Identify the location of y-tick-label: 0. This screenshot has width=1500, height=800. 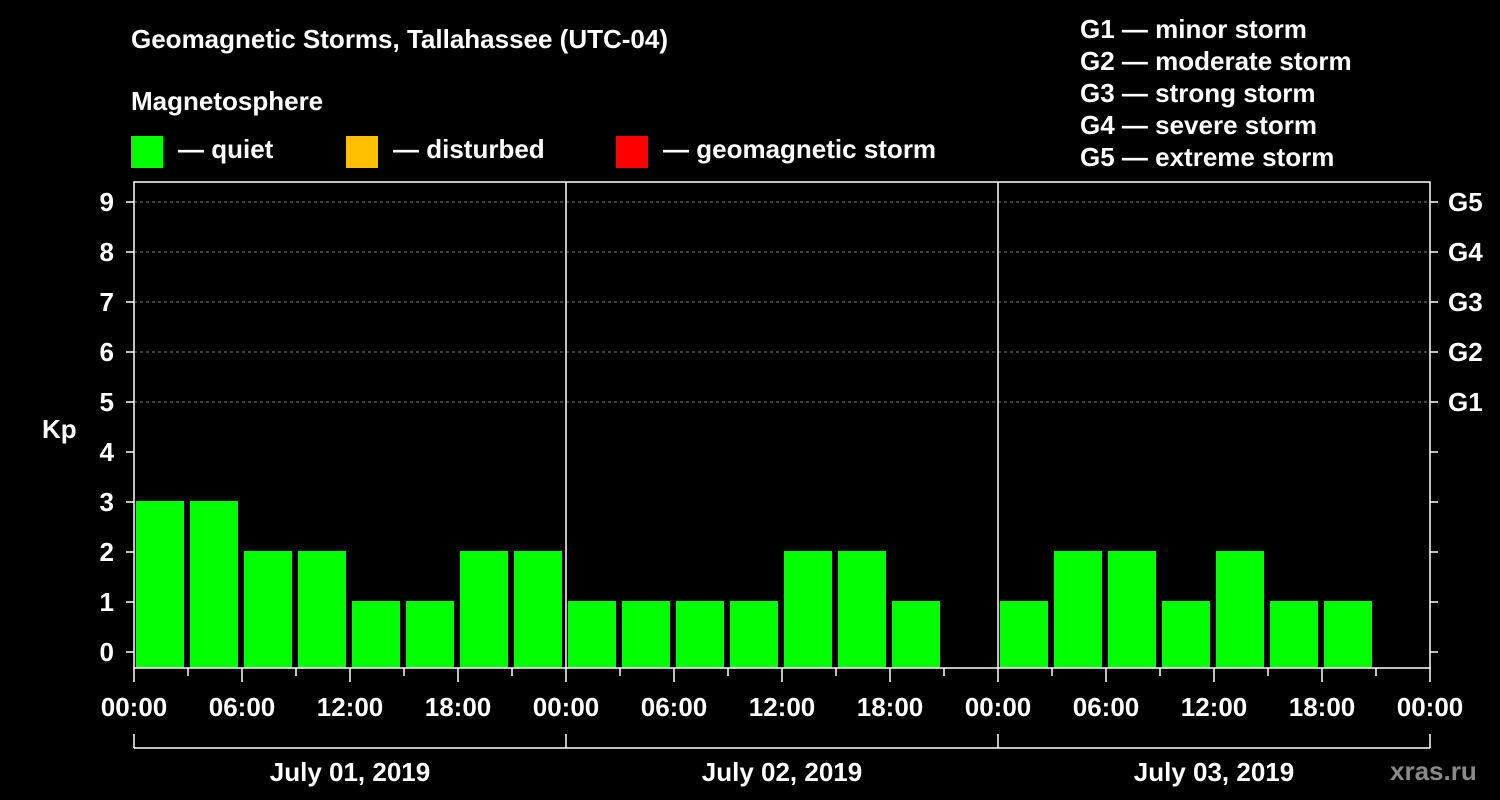
(107, 652).